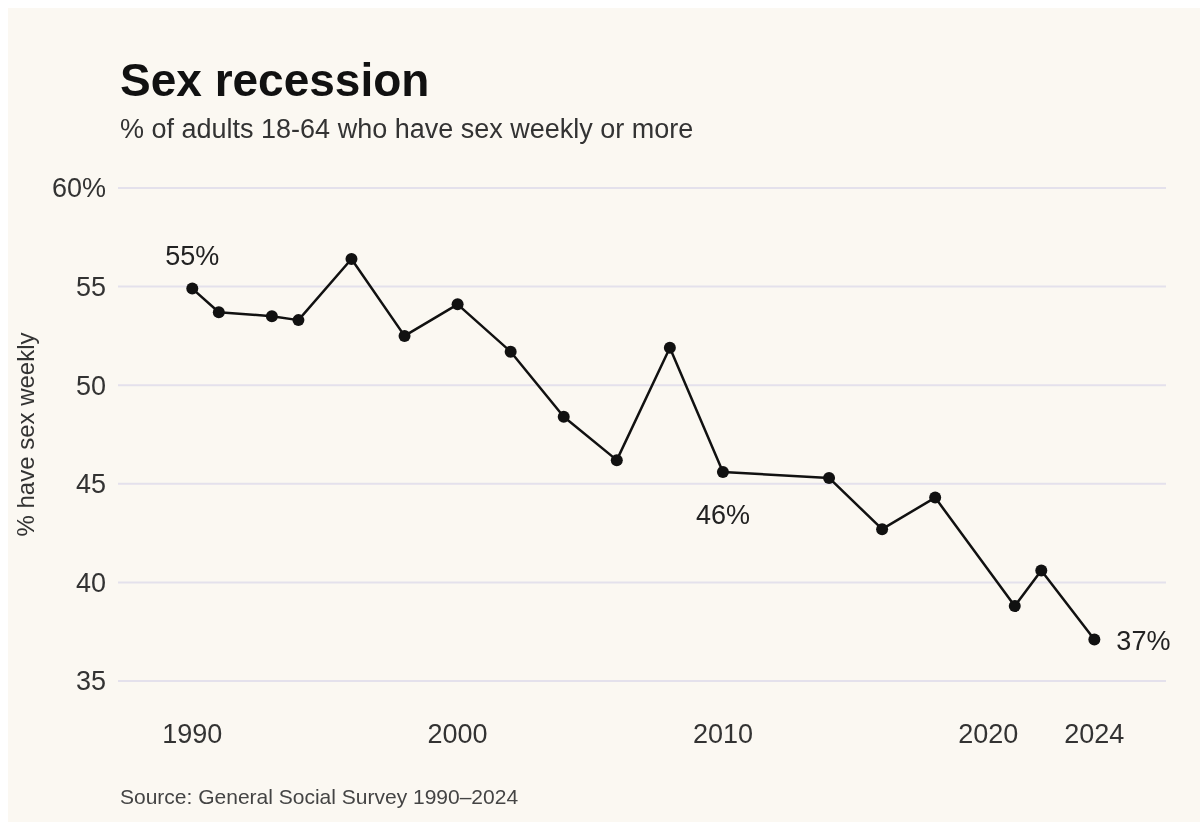  Describe the element at coordinates (90, 582) in the screenshot. I see `y-tick-label: 40` at that location.